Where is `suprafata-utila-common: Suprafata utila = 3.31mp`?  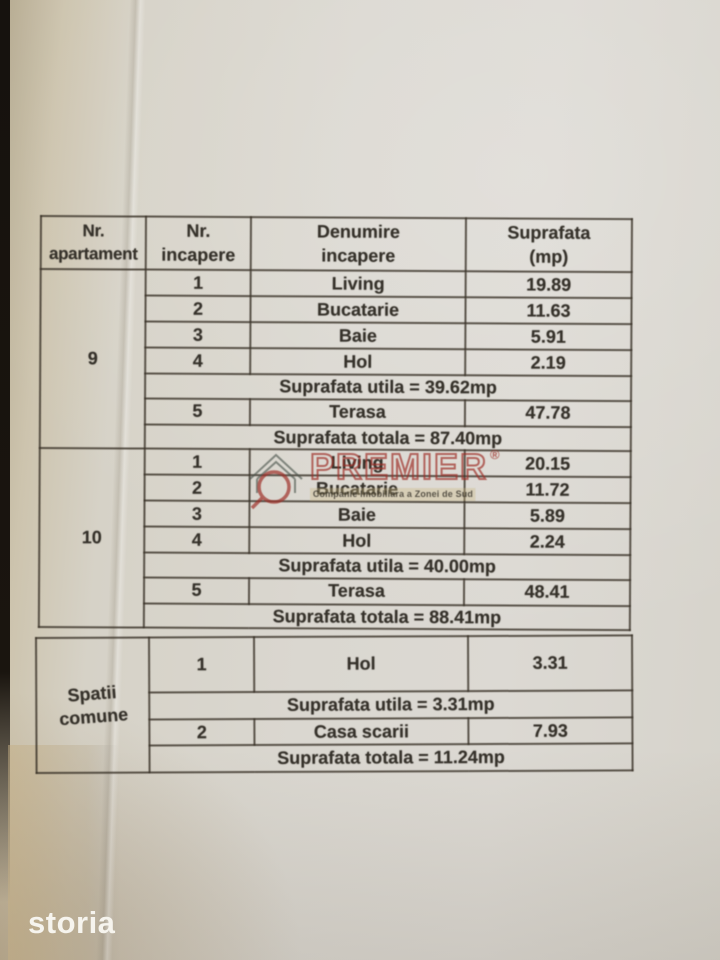
suprafata-utila-common: Suprafata utila = 3.31mp is located at coordinates (391, 705).